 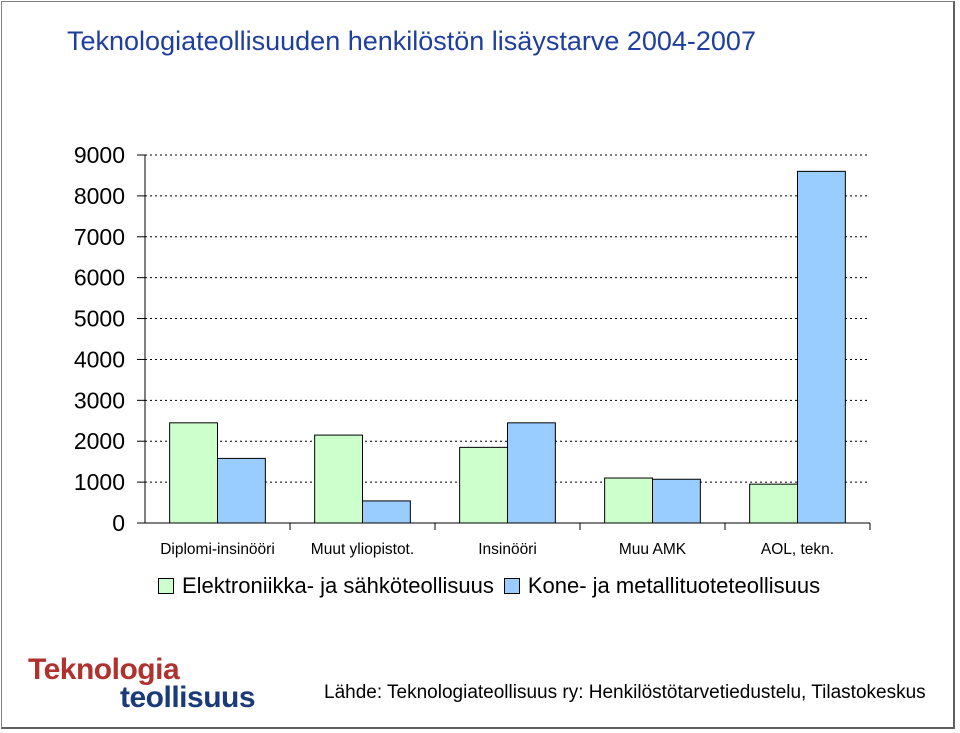 I want to click on legend-swatch-kone, so click(x=512, y=586).